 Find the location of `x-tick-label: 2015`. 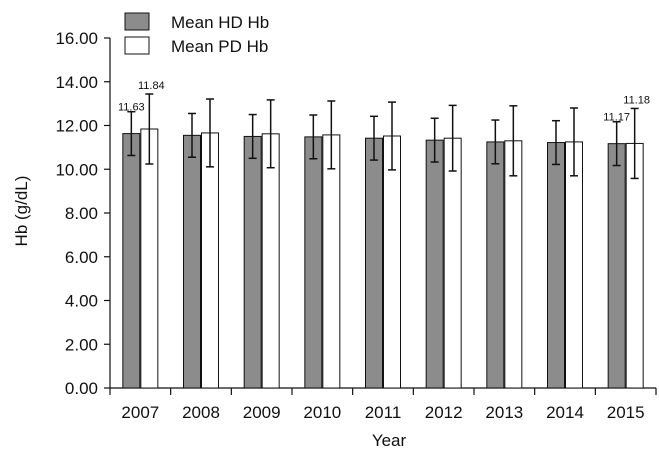

x-tick-label: 2015 is located at coordinates (626, 412).